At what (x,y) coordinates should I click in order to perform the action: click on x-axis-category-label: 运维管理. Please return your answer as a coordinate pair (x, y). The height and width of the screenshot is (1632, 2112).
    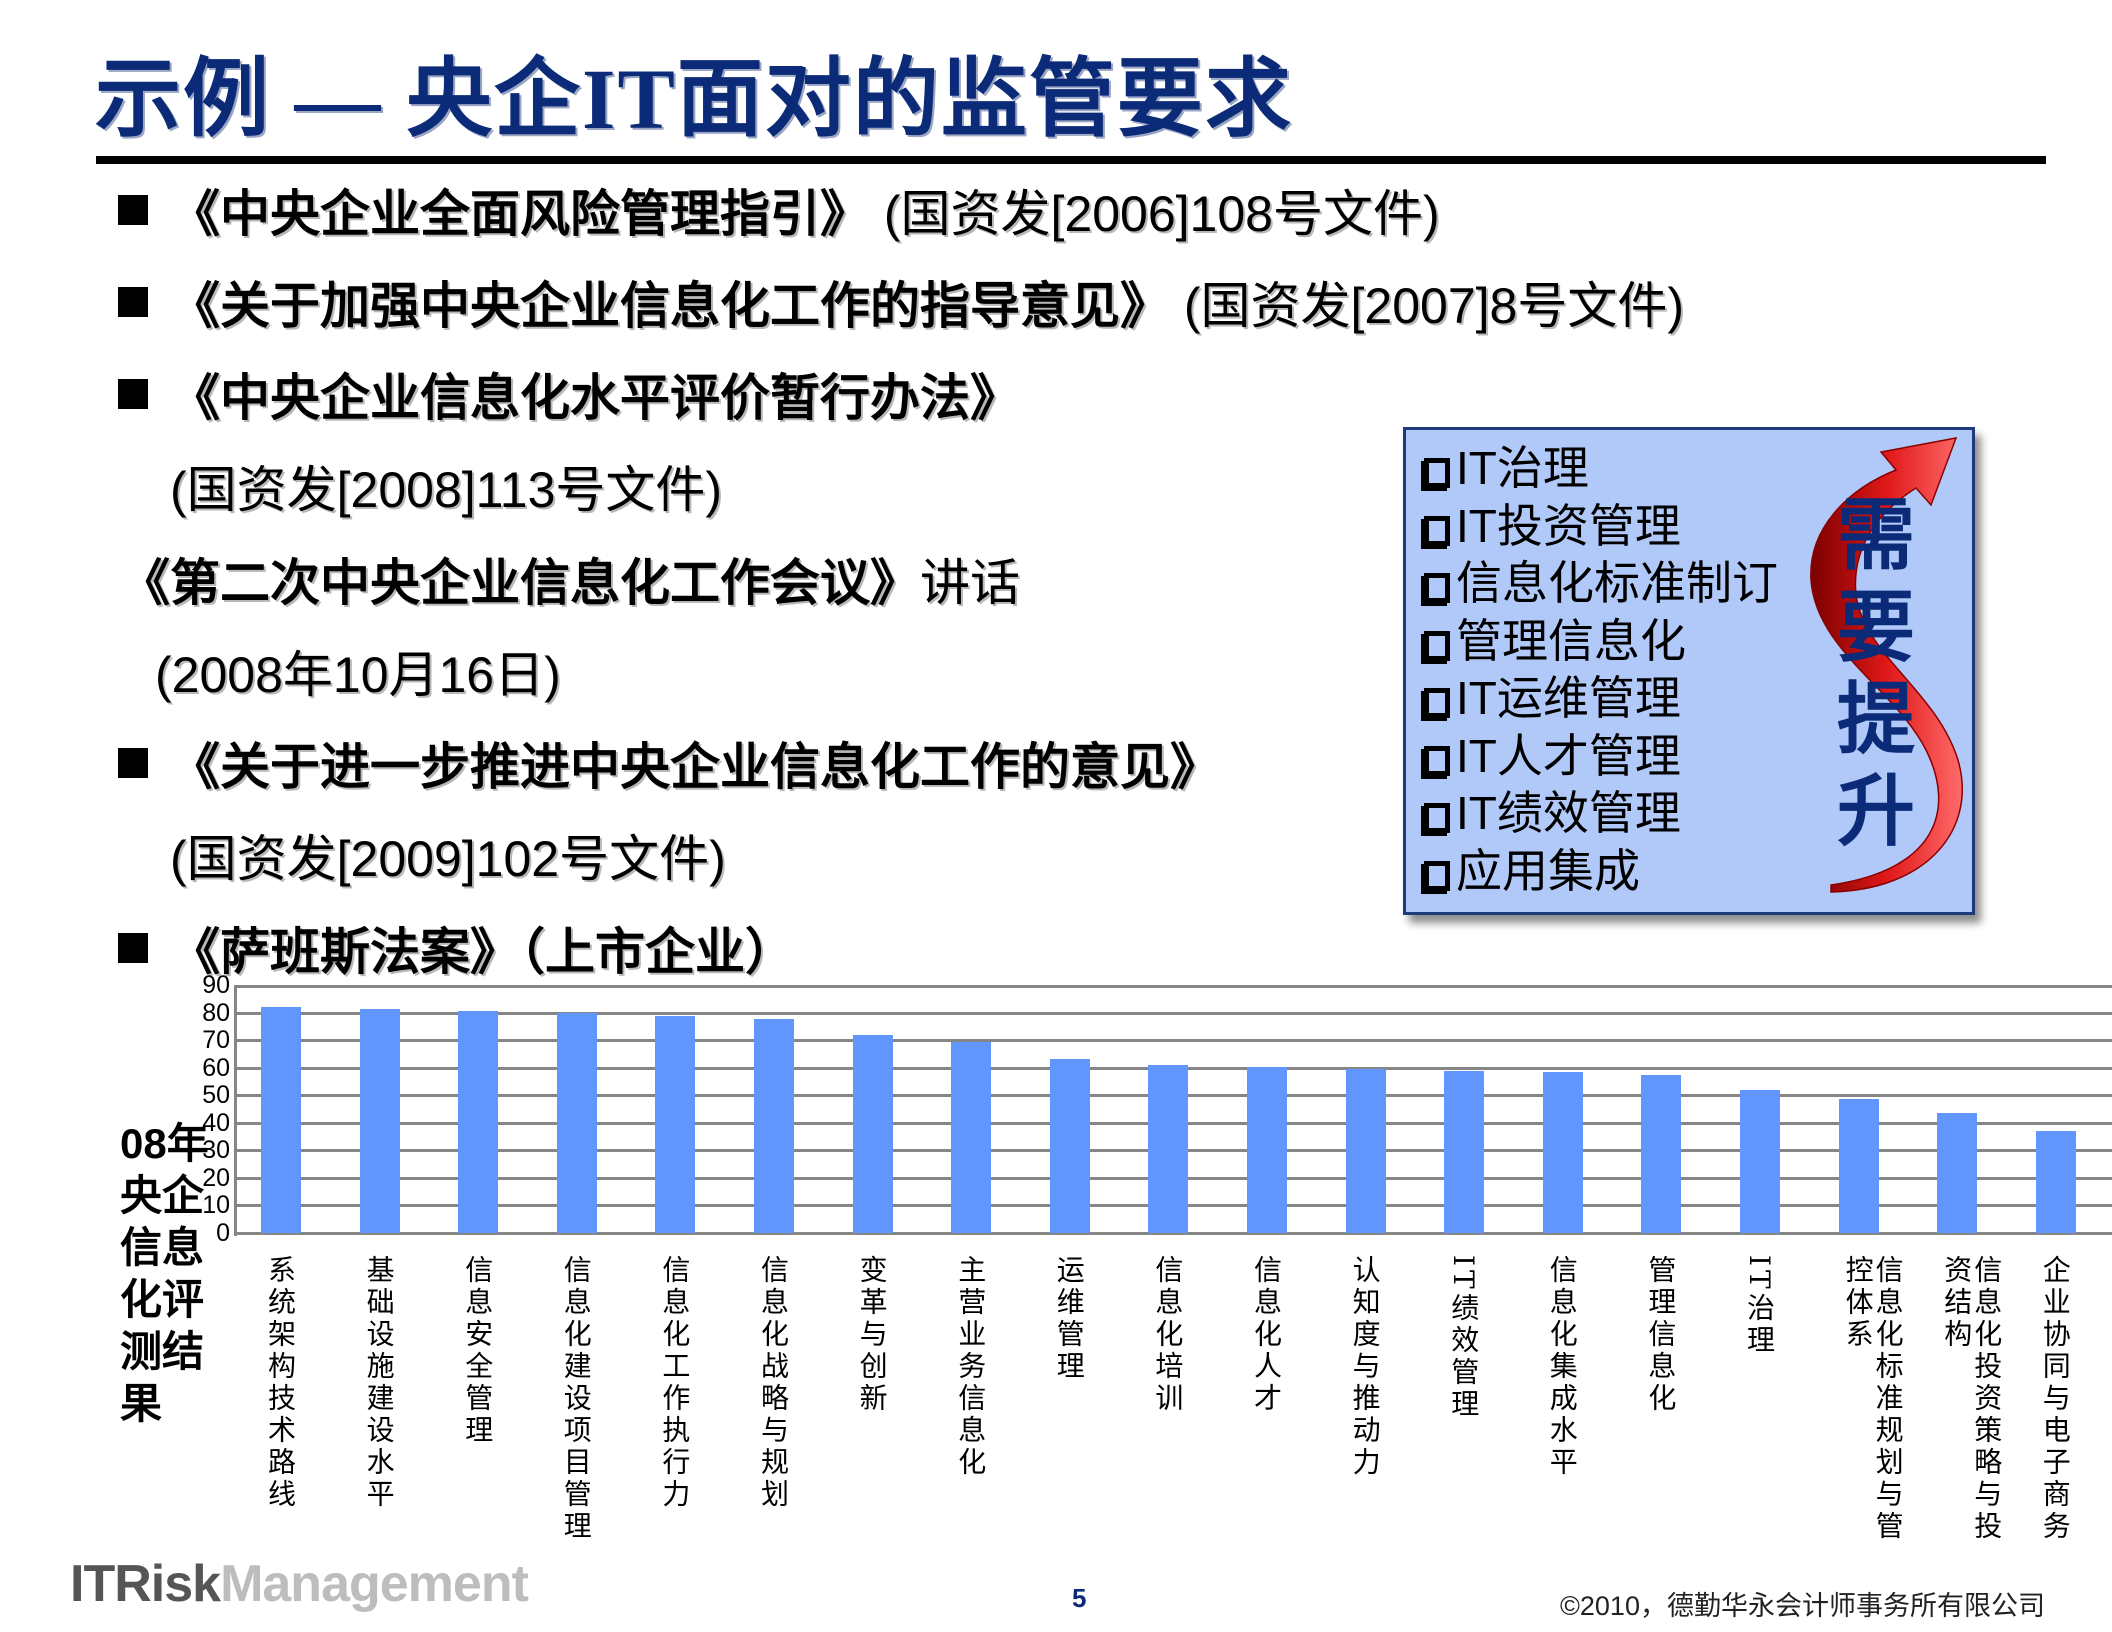
    Looking at the image, I should click on (1069, 1319).